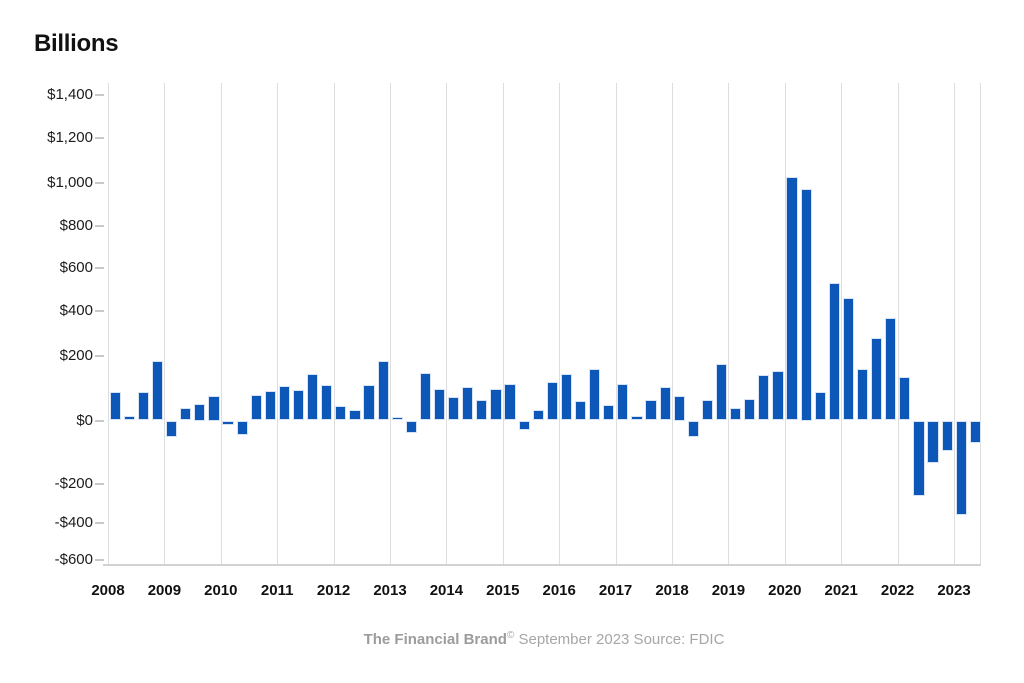  Describe the element at coordinates (313, 397) in the screenshot. I see `bar-2011-Q3` at that location.